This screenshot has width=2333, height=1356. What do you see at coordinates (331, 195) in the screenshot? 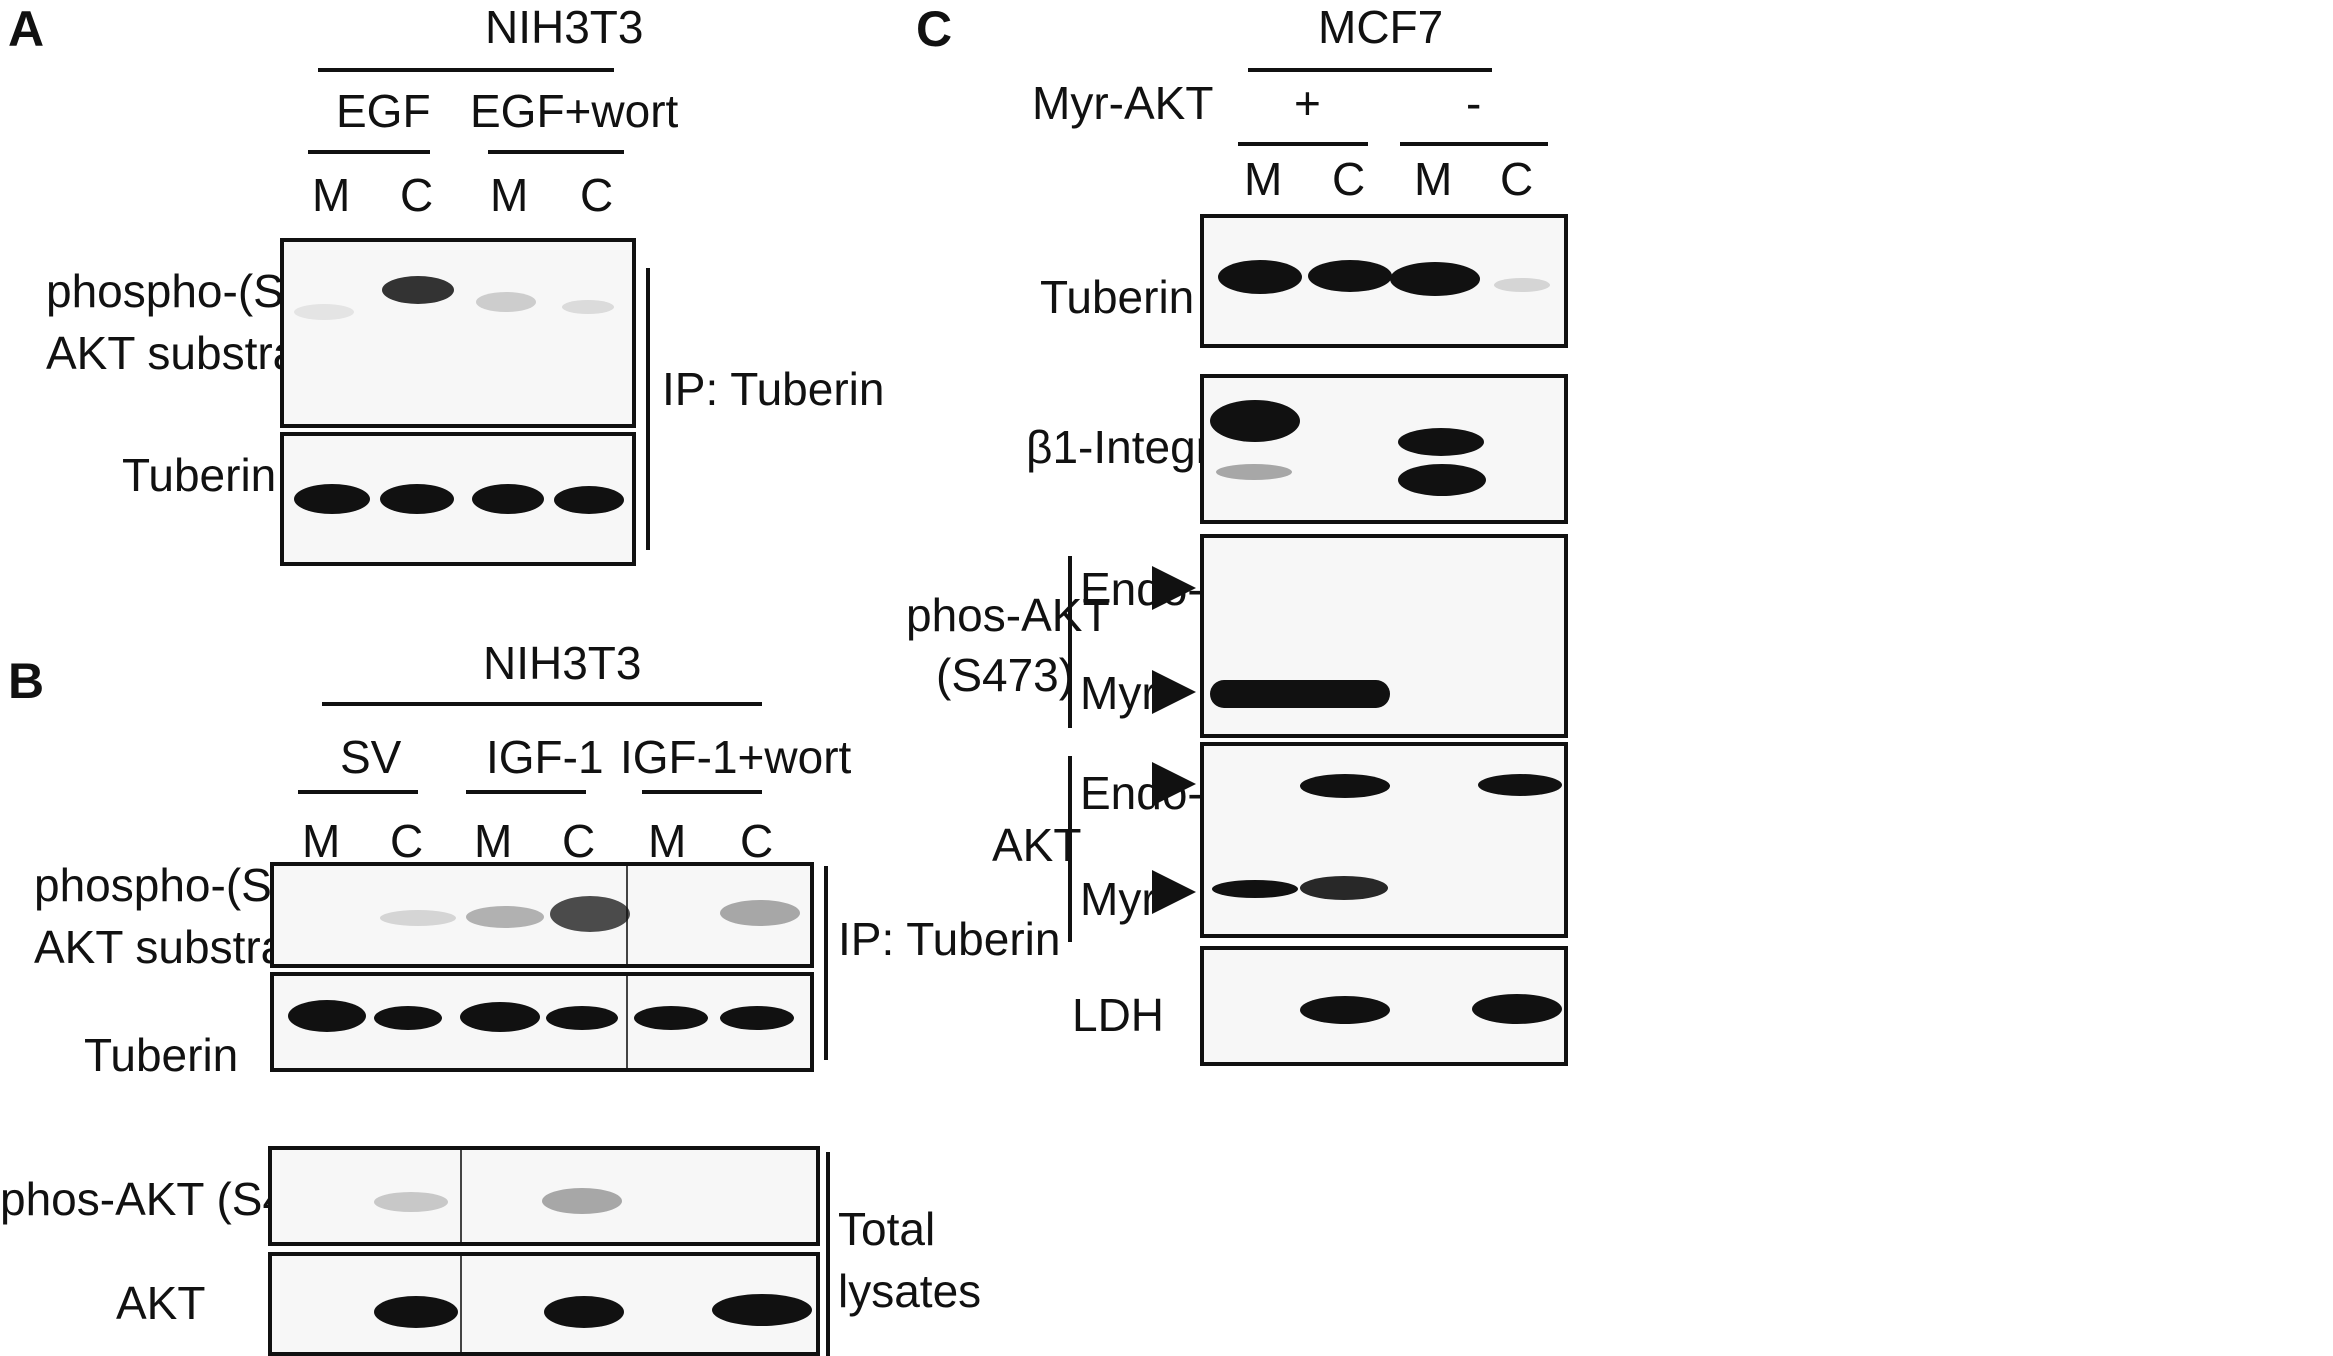
I see `panel-a-lane-1: M` at bounding box center [331, 195].